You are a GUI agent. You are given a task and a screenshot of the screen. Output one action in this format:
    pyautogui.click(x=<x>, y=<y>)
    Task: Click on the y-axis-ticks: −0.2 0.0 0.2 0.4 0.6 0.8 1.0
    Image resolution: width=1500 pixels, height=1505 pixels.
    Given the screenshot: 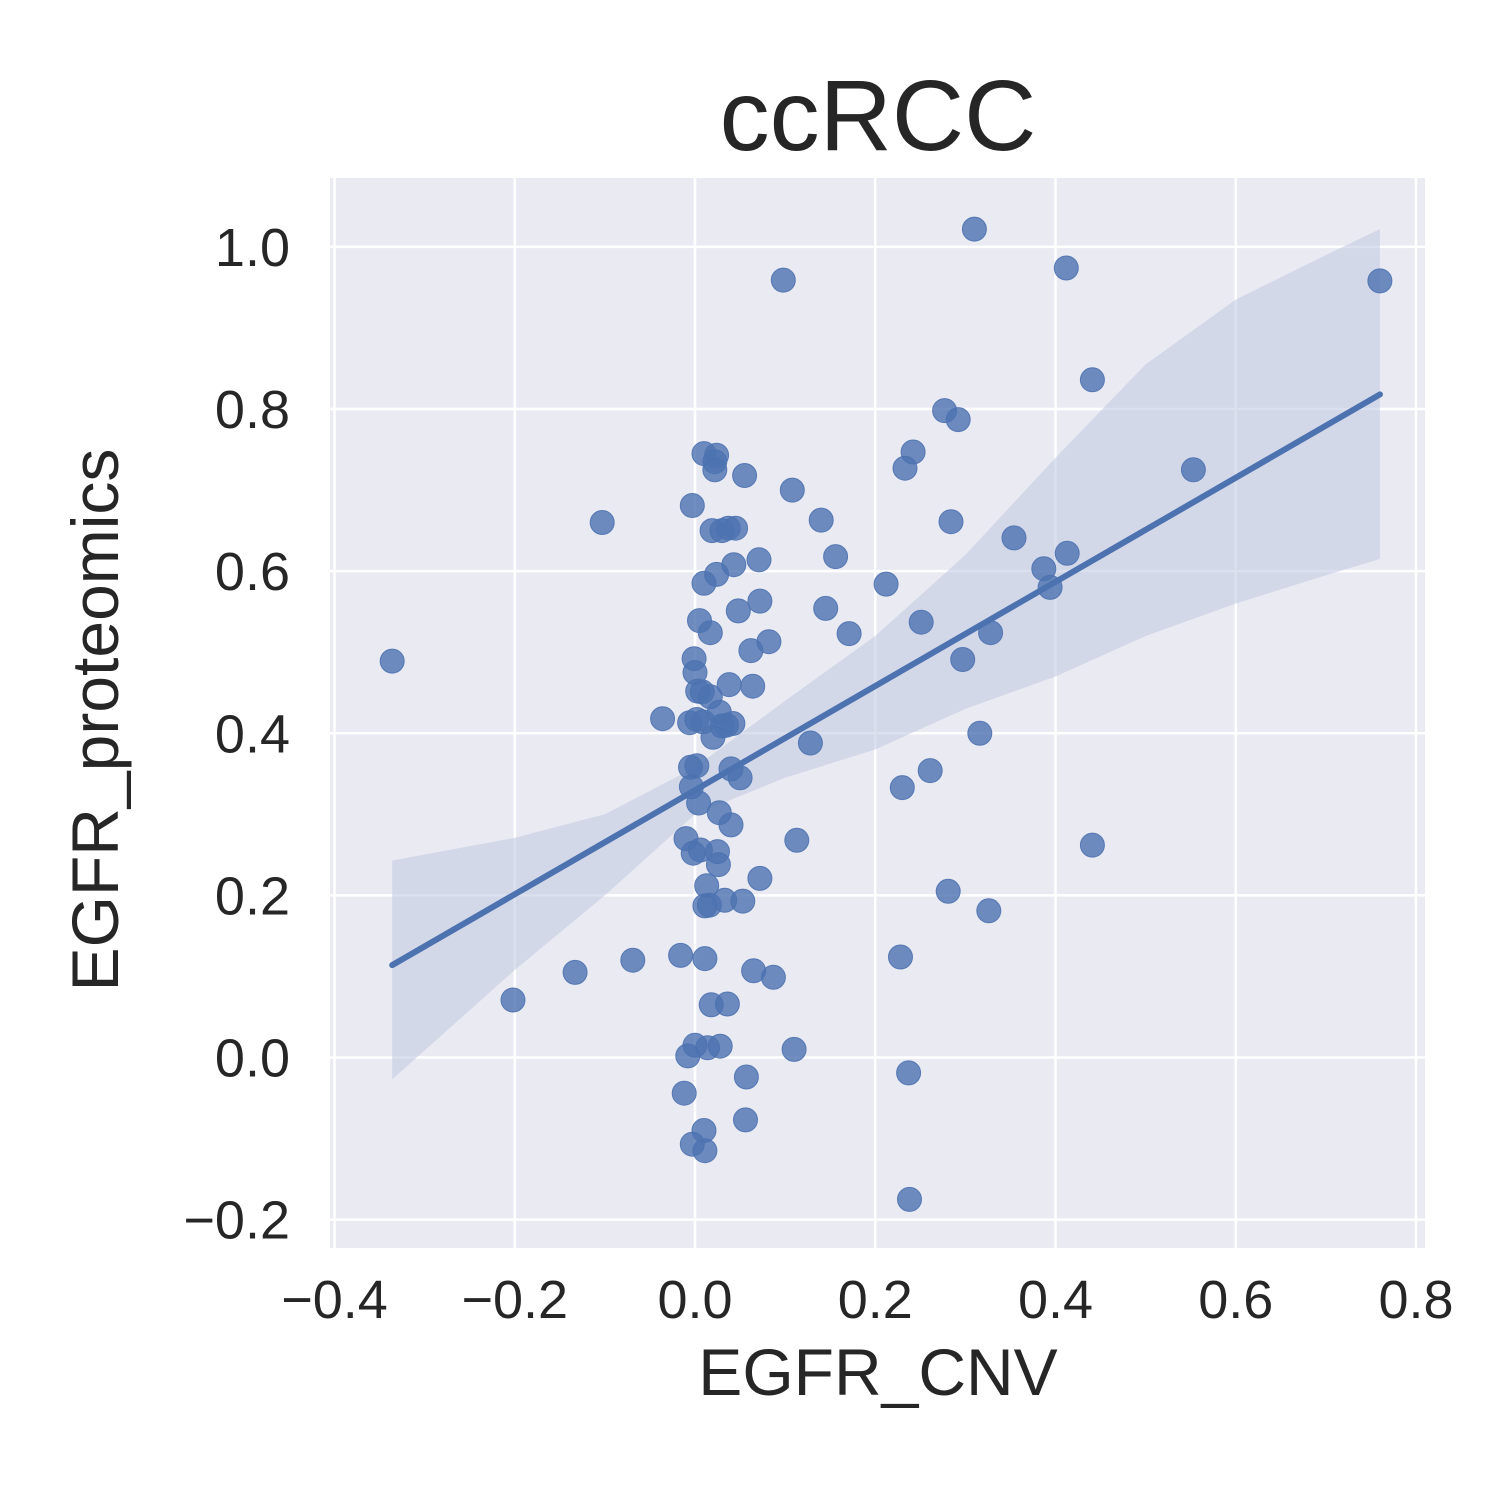 What is the action you would take?
    pyautogui.click(x=236, y=734)
    